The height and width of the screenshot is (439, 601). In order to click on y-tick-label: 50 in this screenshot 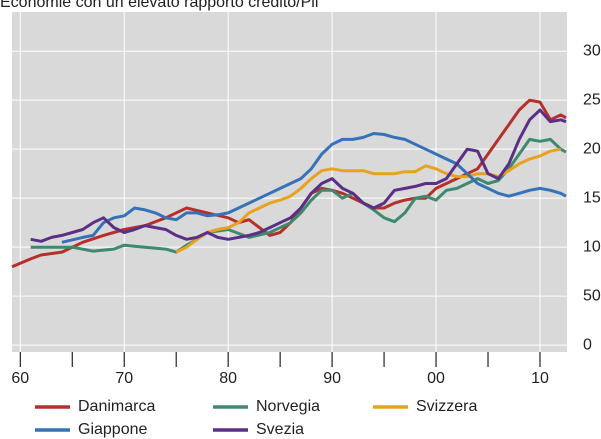, I will do `click(592, 295)`.